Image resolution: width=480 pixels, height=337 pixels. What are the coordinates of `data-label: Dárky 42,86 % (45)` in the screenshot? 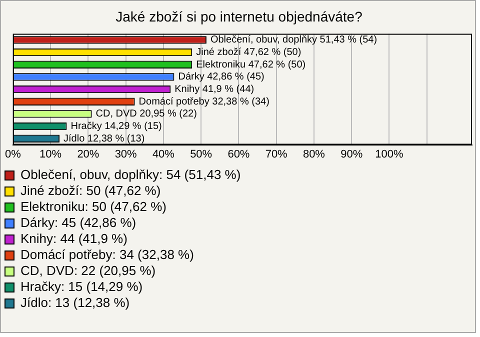 It's located at (221, 77).